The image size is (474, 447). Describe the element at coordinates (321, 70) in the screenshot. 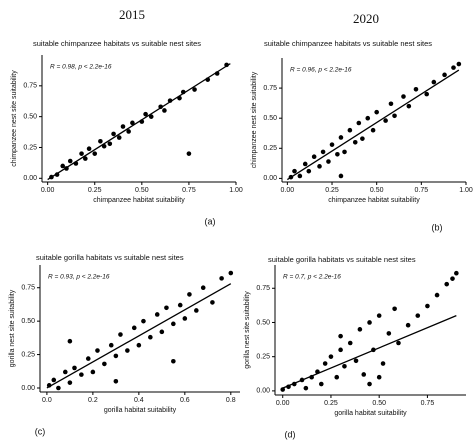

I see `annotation: R = 0.96, p < 2.2e-16` at that location.